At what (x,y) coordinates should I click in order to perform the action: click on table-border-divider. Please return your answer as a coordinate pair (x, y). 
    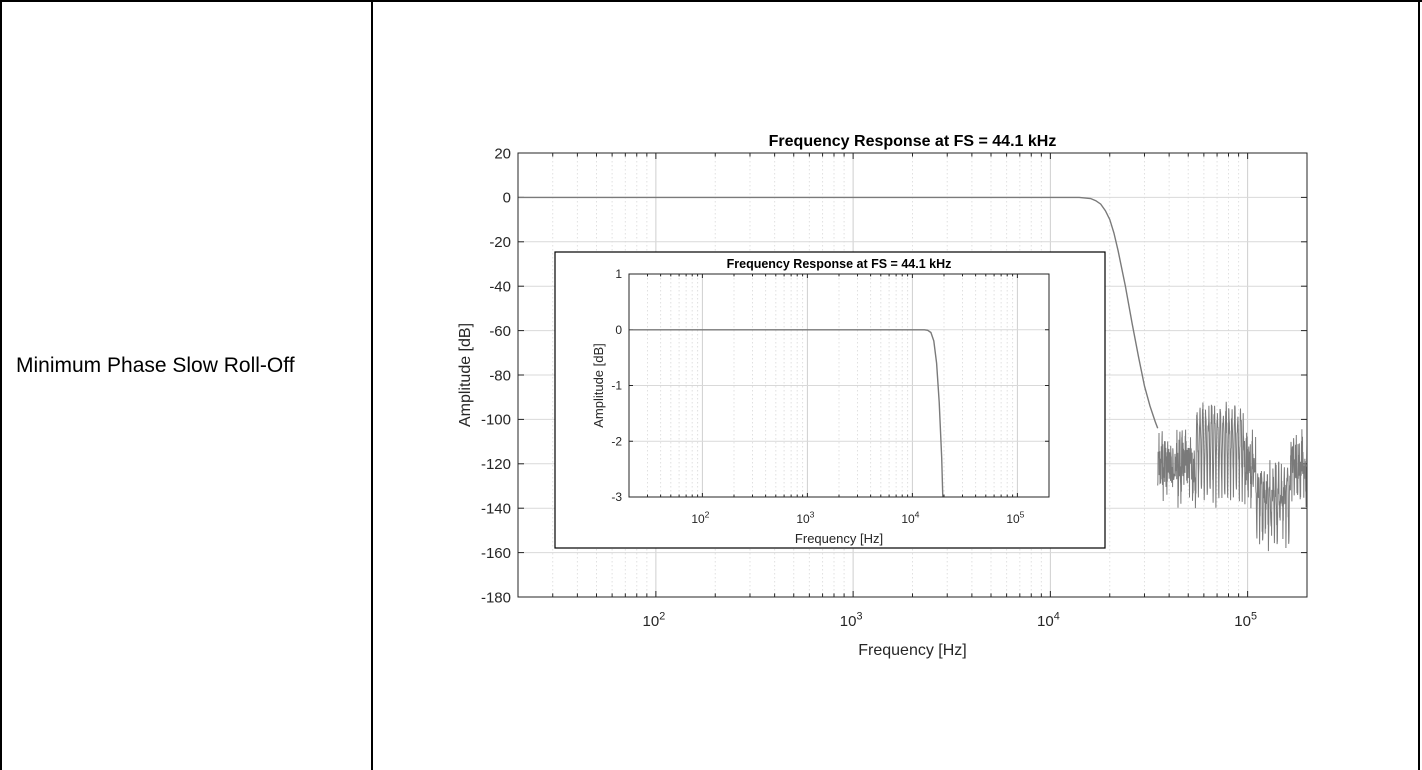
    Looking at the image, I should click on (372, 385).